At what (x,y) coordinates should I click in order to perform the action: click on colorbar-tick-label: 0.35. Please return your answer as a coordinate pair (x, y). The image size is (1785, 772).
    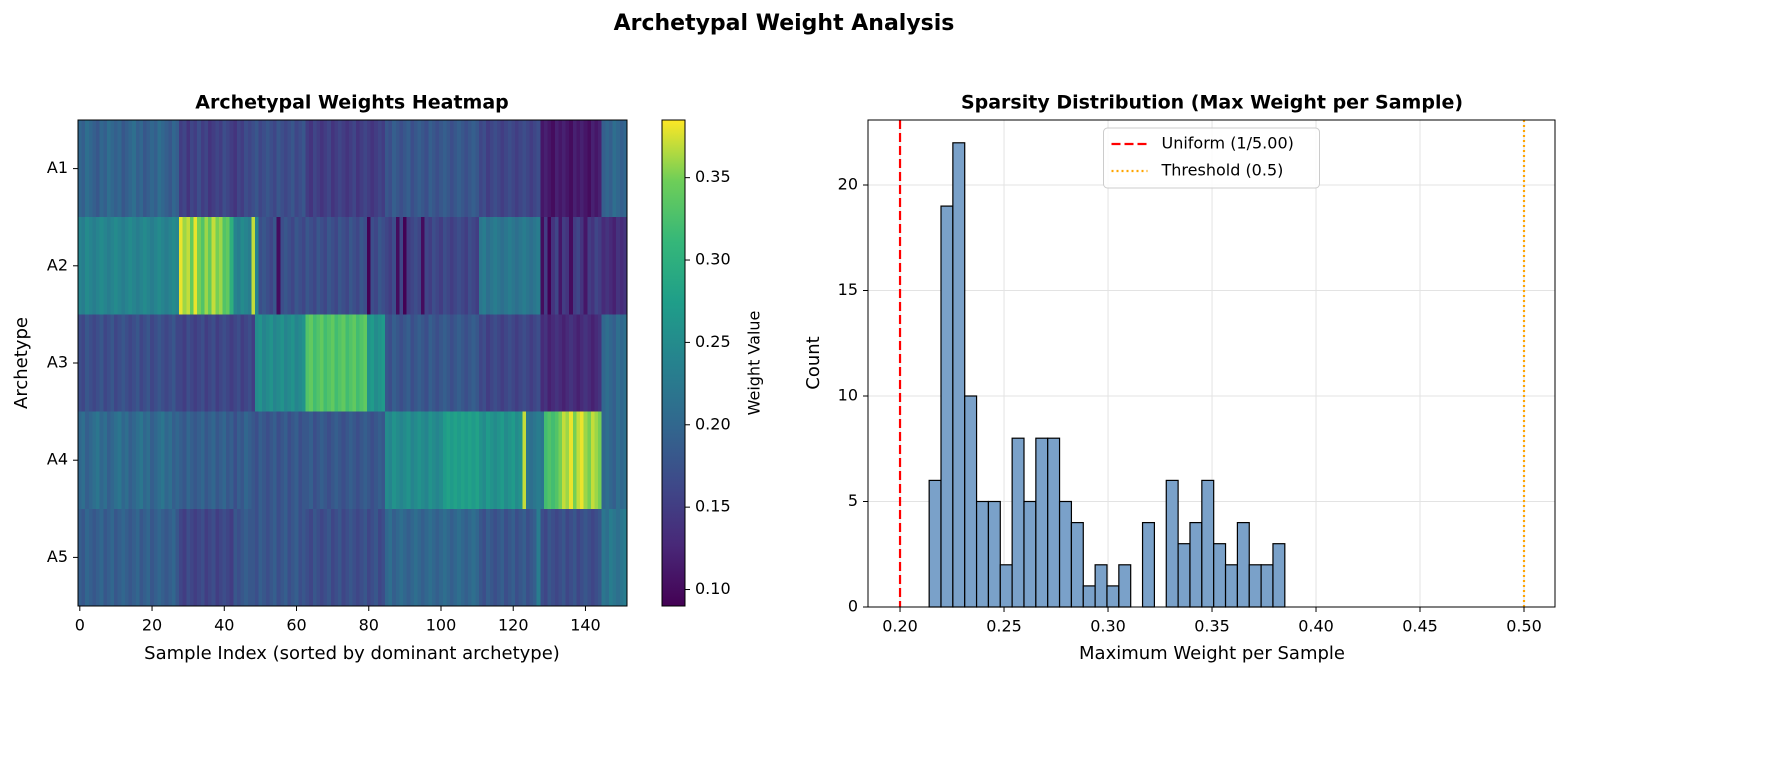
    Looking at the image, I should click on (713, 176).